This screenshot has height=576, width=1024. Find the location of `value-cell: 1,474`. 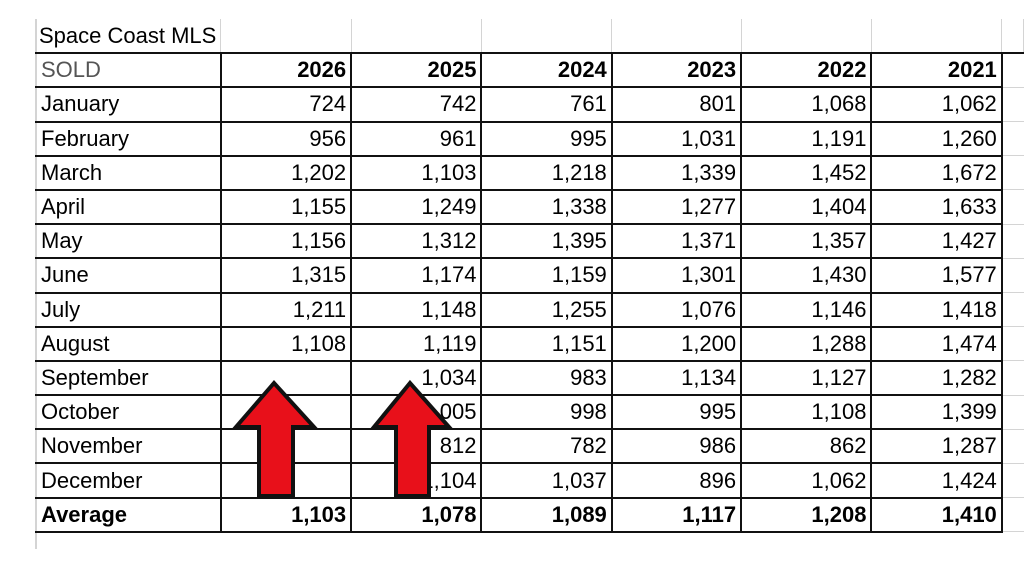

value-cell: 1,474 is located at coordinates (937, 344).